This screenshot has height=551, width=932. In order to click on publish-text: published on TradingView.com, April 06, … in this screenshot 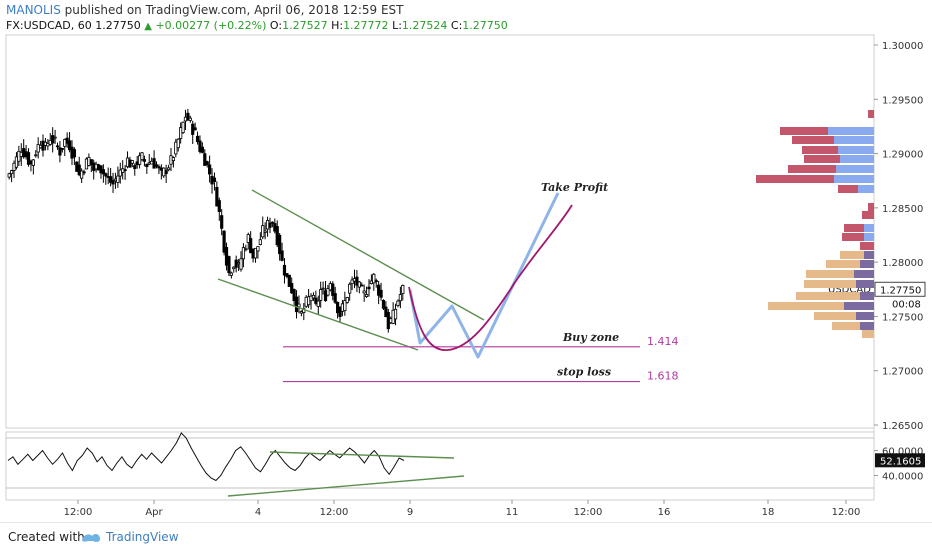, I will do `click(234, 10)`.